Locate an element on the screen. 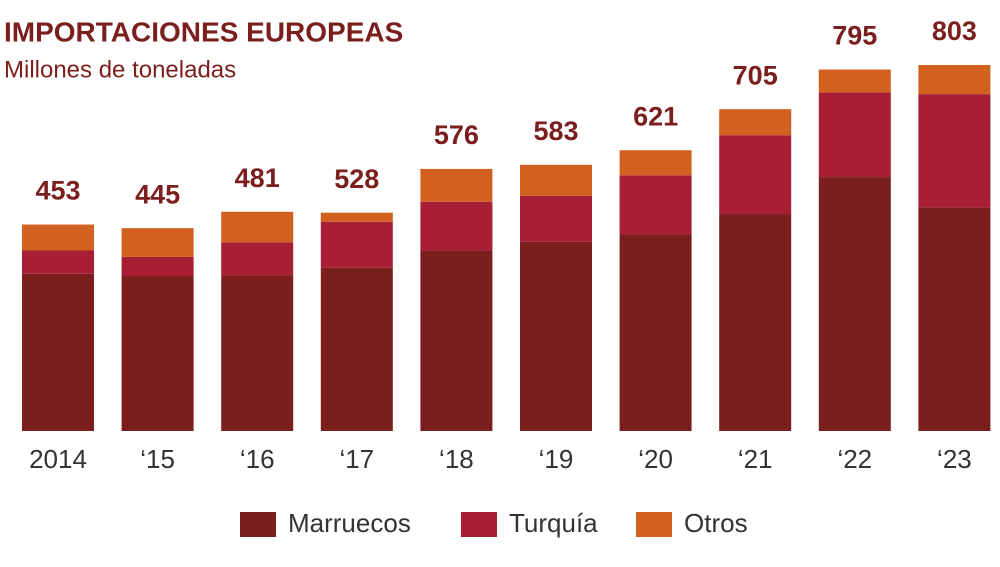 The width and height of the screenshot is (1000, 567). x-tick-label: ‘17 is located at coordinates (356, 459).